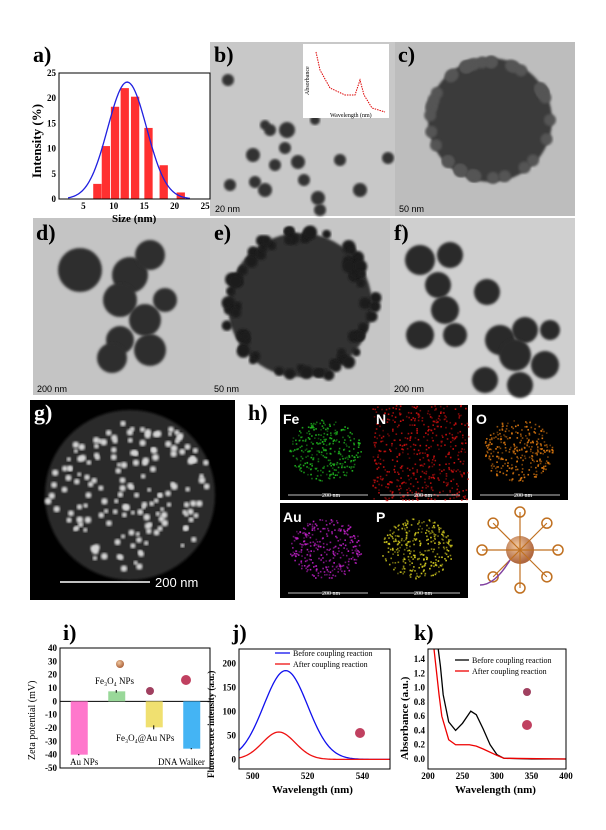 The width and height of the screenshot is (606, 830). I want to click on element-label-fe: Fe, so click(291, 419).